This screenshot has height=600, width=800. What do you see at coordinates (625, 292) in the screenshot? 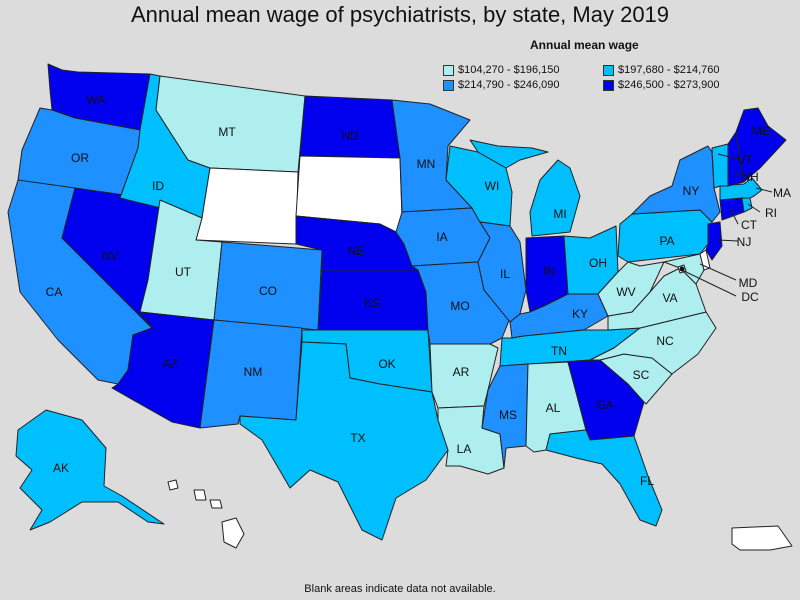
I see `state-label-WV: WV` at bounding box center [625, 292].